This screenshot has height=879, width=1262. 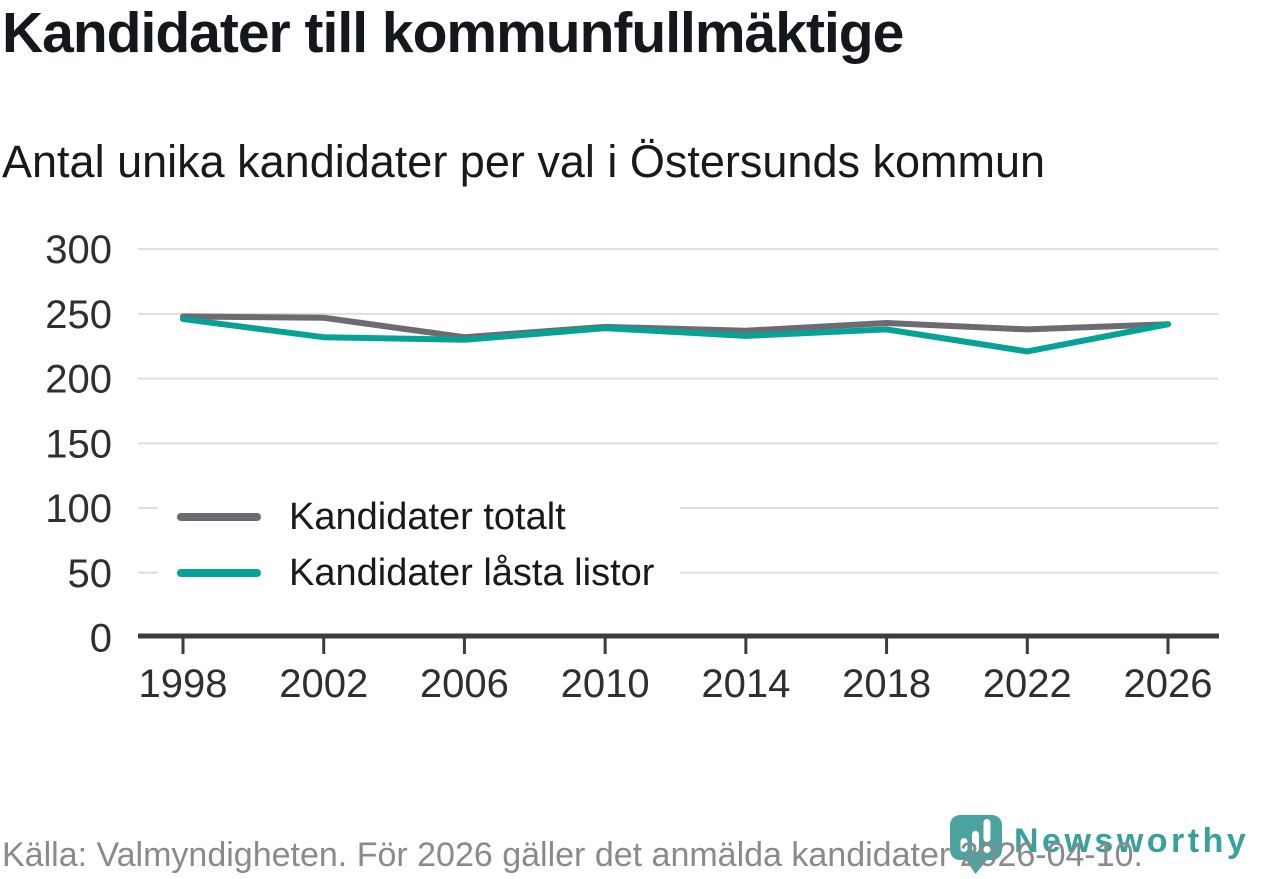 I want to click on bar-medium, so click(x=975, y=841).